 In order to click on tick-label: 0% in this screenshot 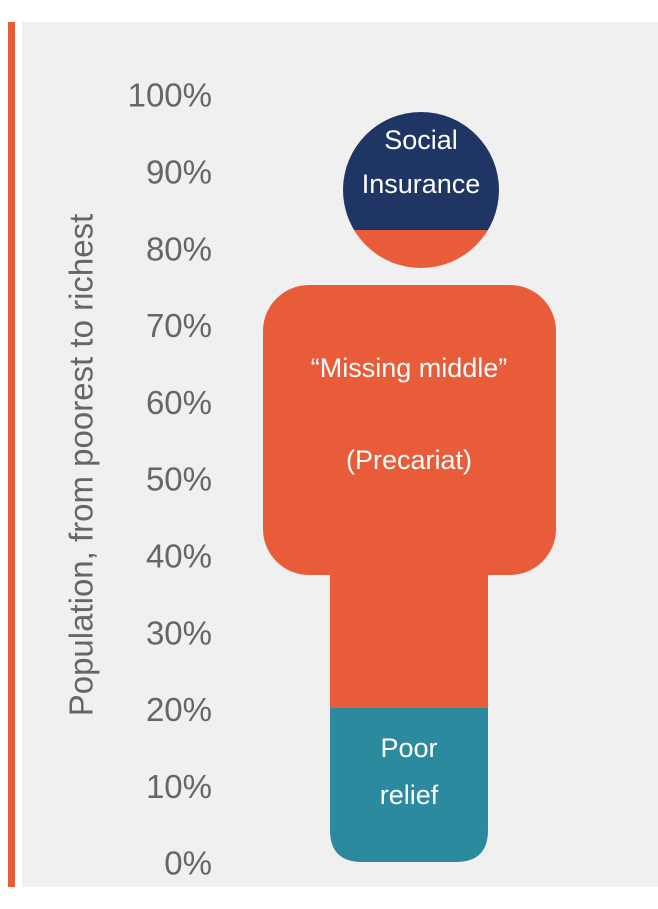, I will do `click(188, 863)`.